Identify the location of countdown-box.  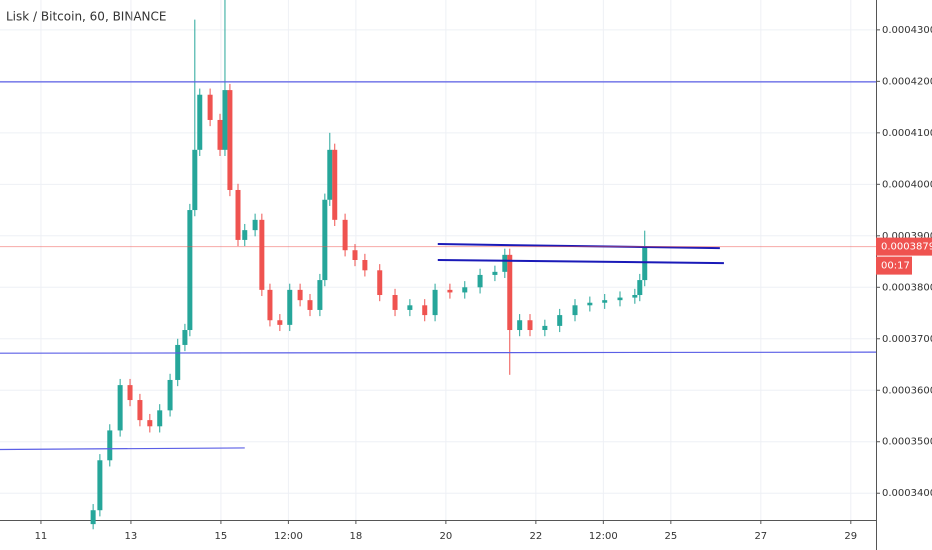
(894, 265).